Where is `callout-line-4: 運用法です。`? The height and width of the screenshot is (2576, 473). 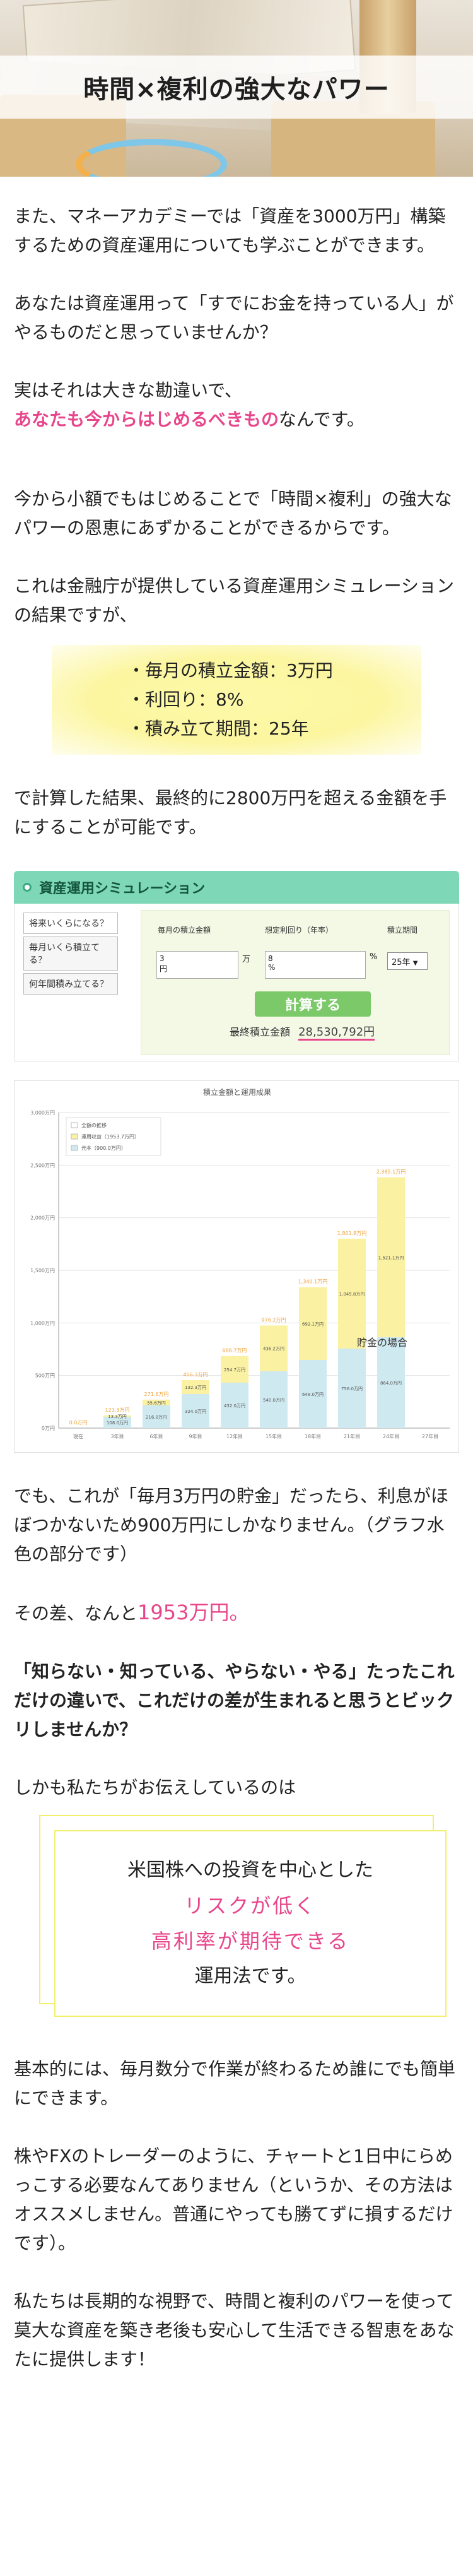
callout-line-4: 運用法です。 is located at coordinates (250, 1976).